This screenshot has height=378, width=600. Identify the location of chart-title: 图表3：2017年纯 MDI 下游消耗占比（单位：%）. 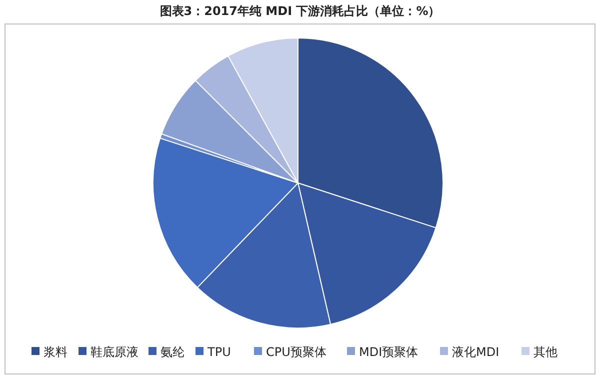
(300, 11).